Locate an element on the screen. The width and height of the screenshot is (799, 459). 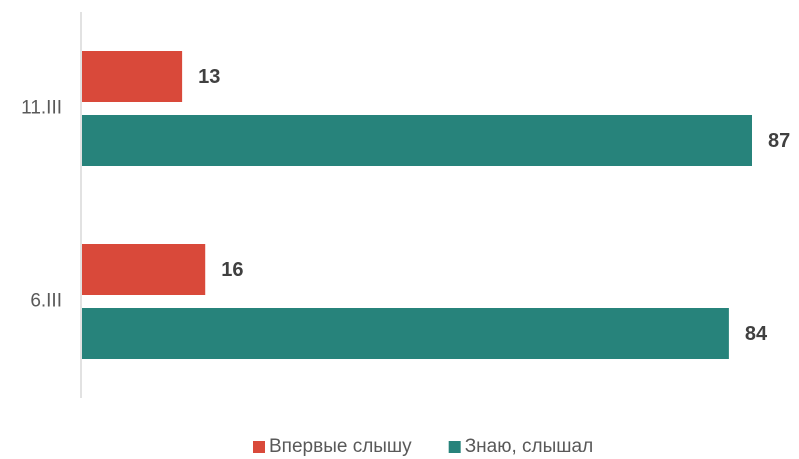
y-tick-label: 11.III is located at coordinates (41, 108).